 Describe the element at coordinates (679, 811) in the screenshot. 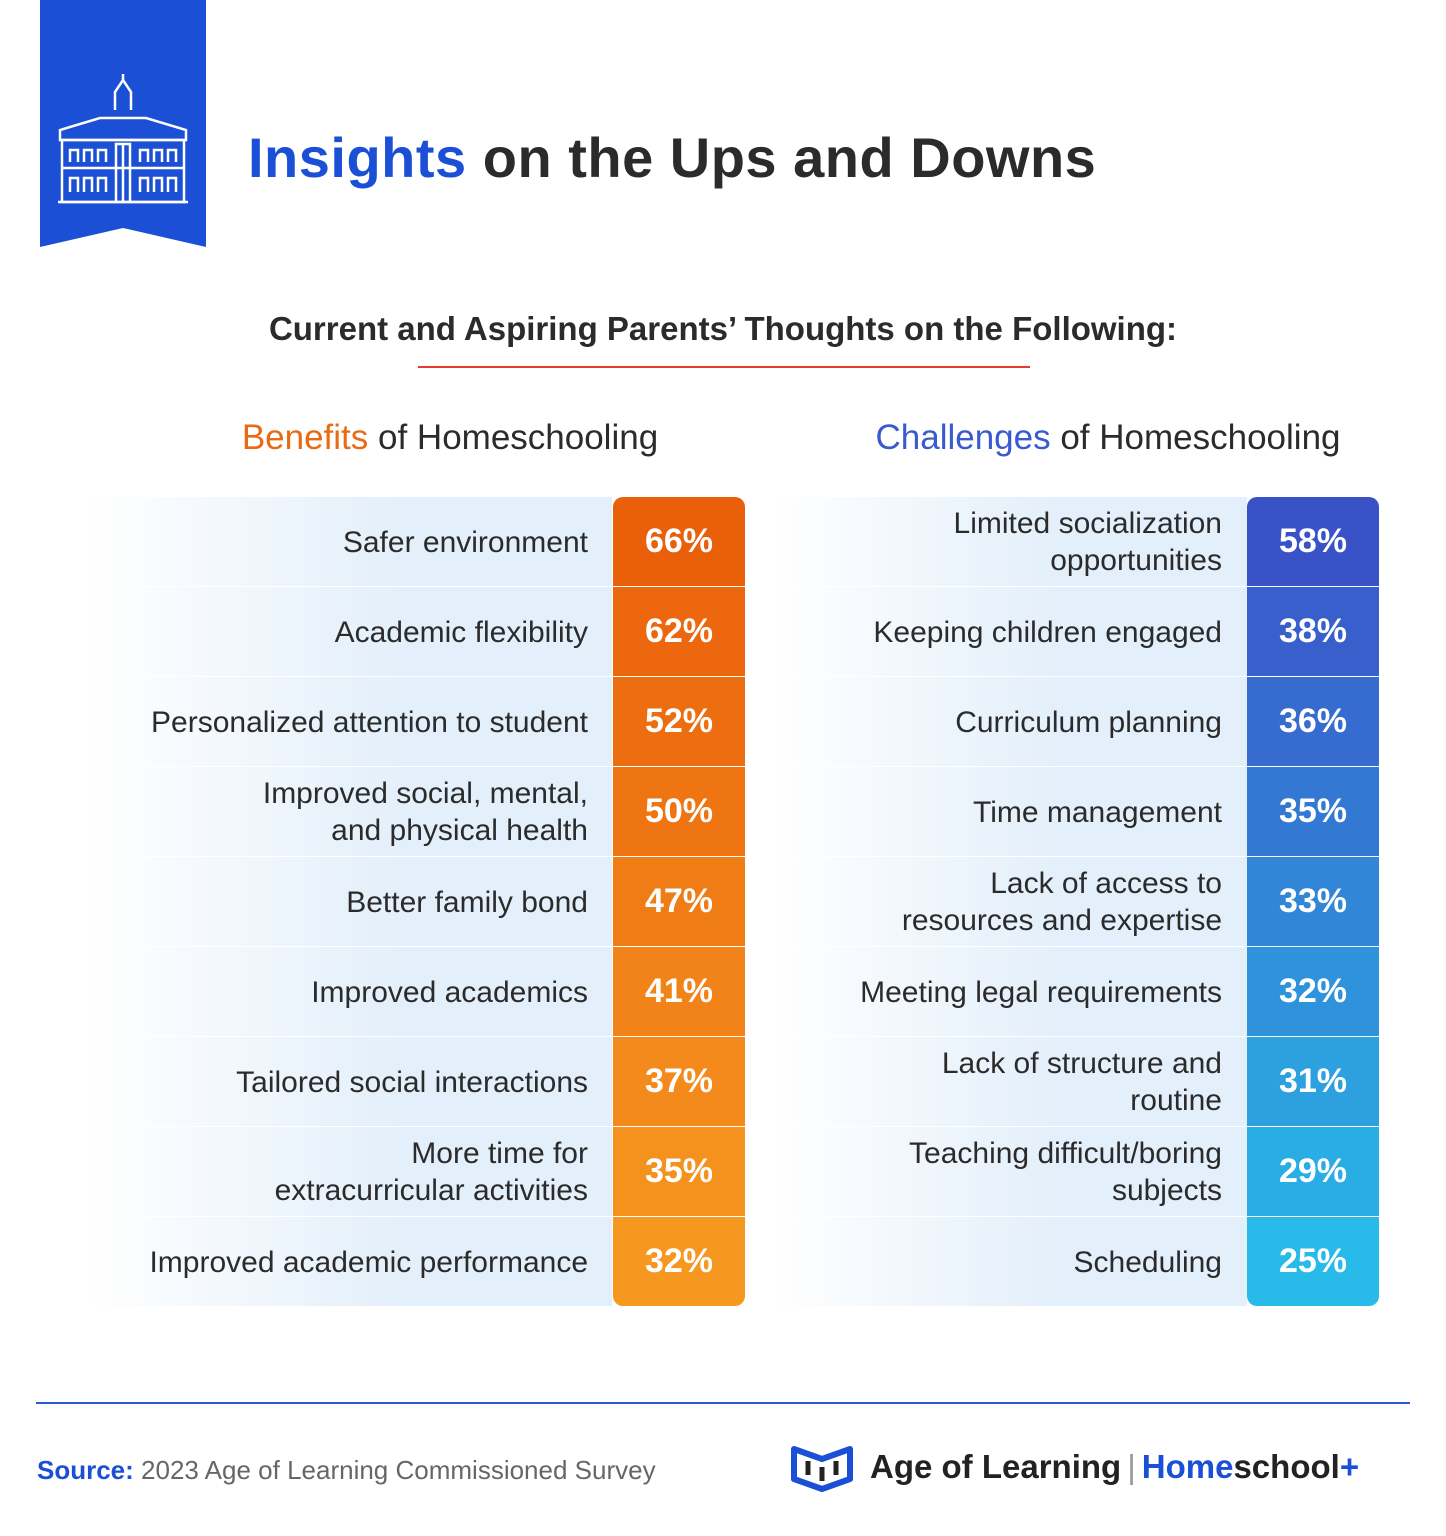

I see `value-box: 50%` at that location.